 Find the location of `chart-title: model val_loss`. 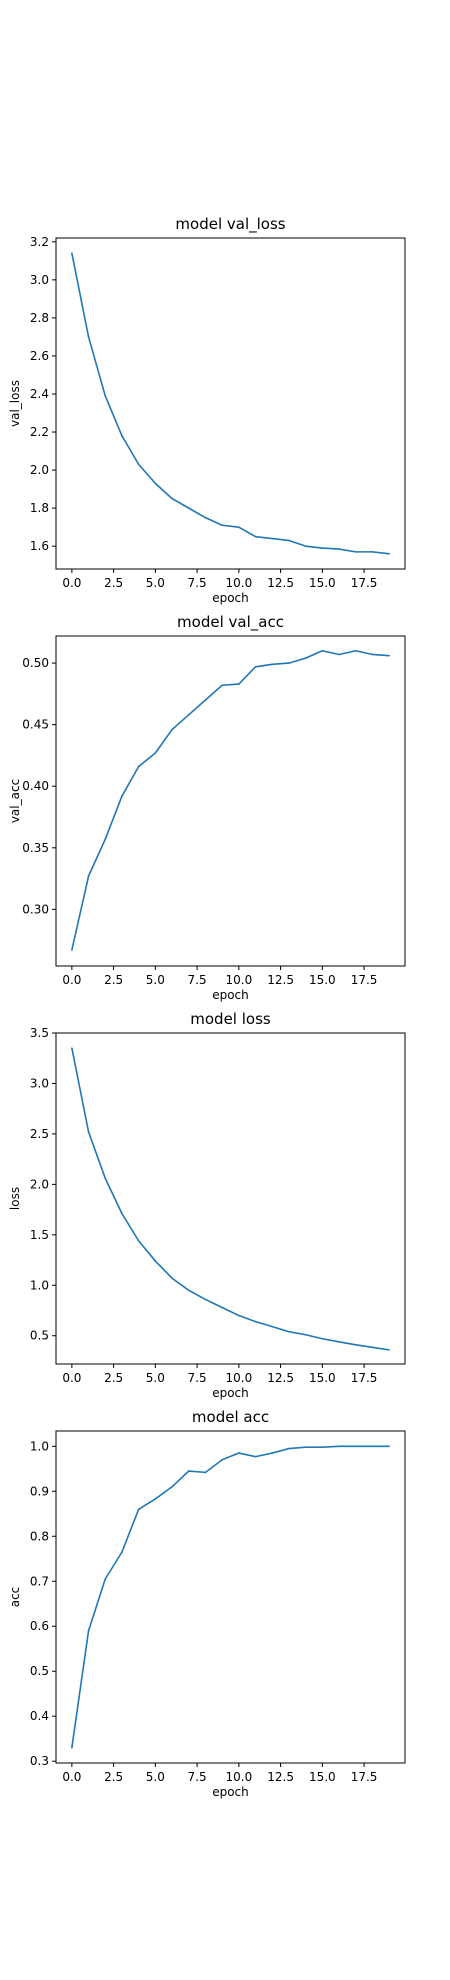

chart-title: model val_loss is located at coordinates (230, 224).